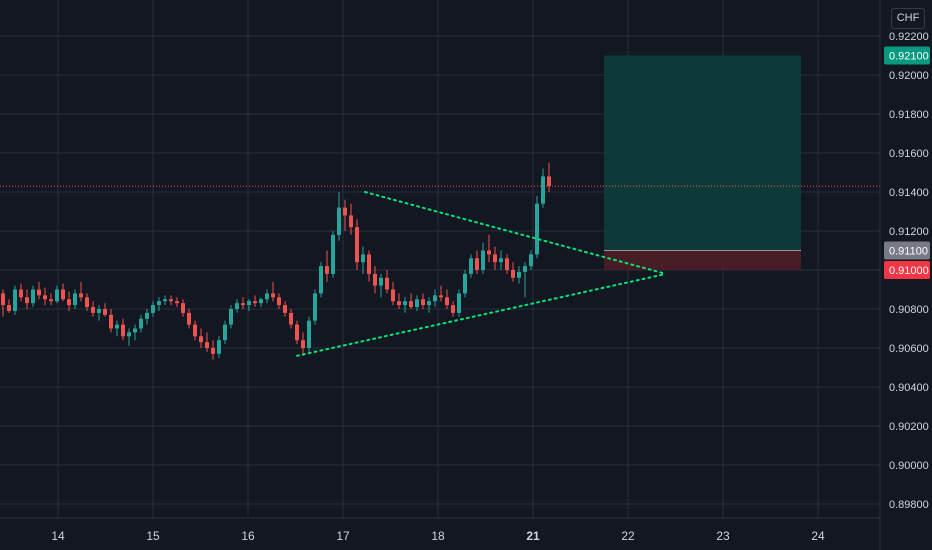 The width and height of the screenshot is (932, 550). I want to click on date-tick-label: 24, so click(818, 536).